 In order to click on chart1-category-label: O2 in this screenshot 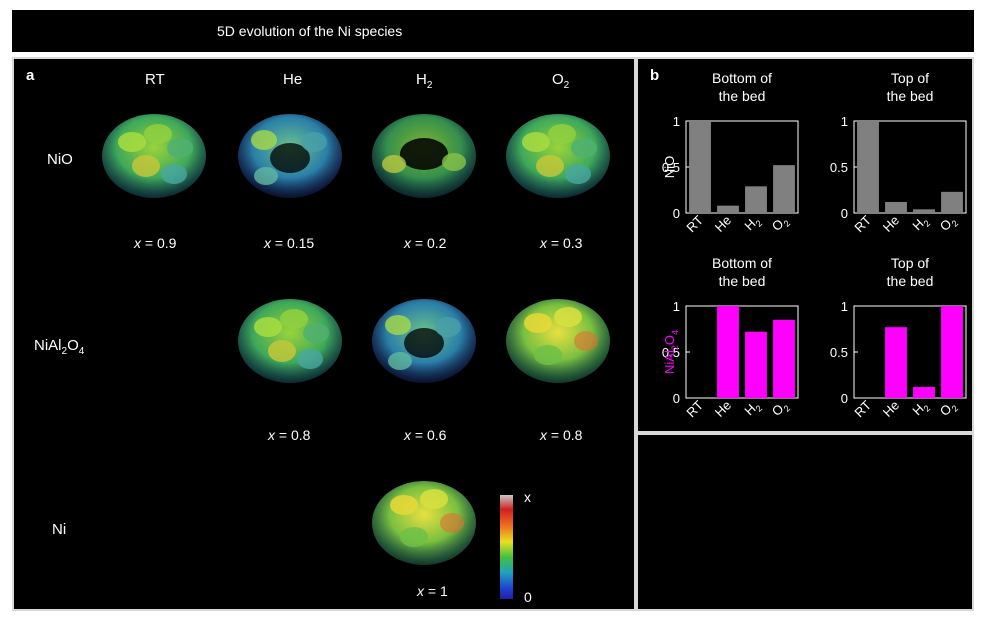, I will do `click(780, 224)`.